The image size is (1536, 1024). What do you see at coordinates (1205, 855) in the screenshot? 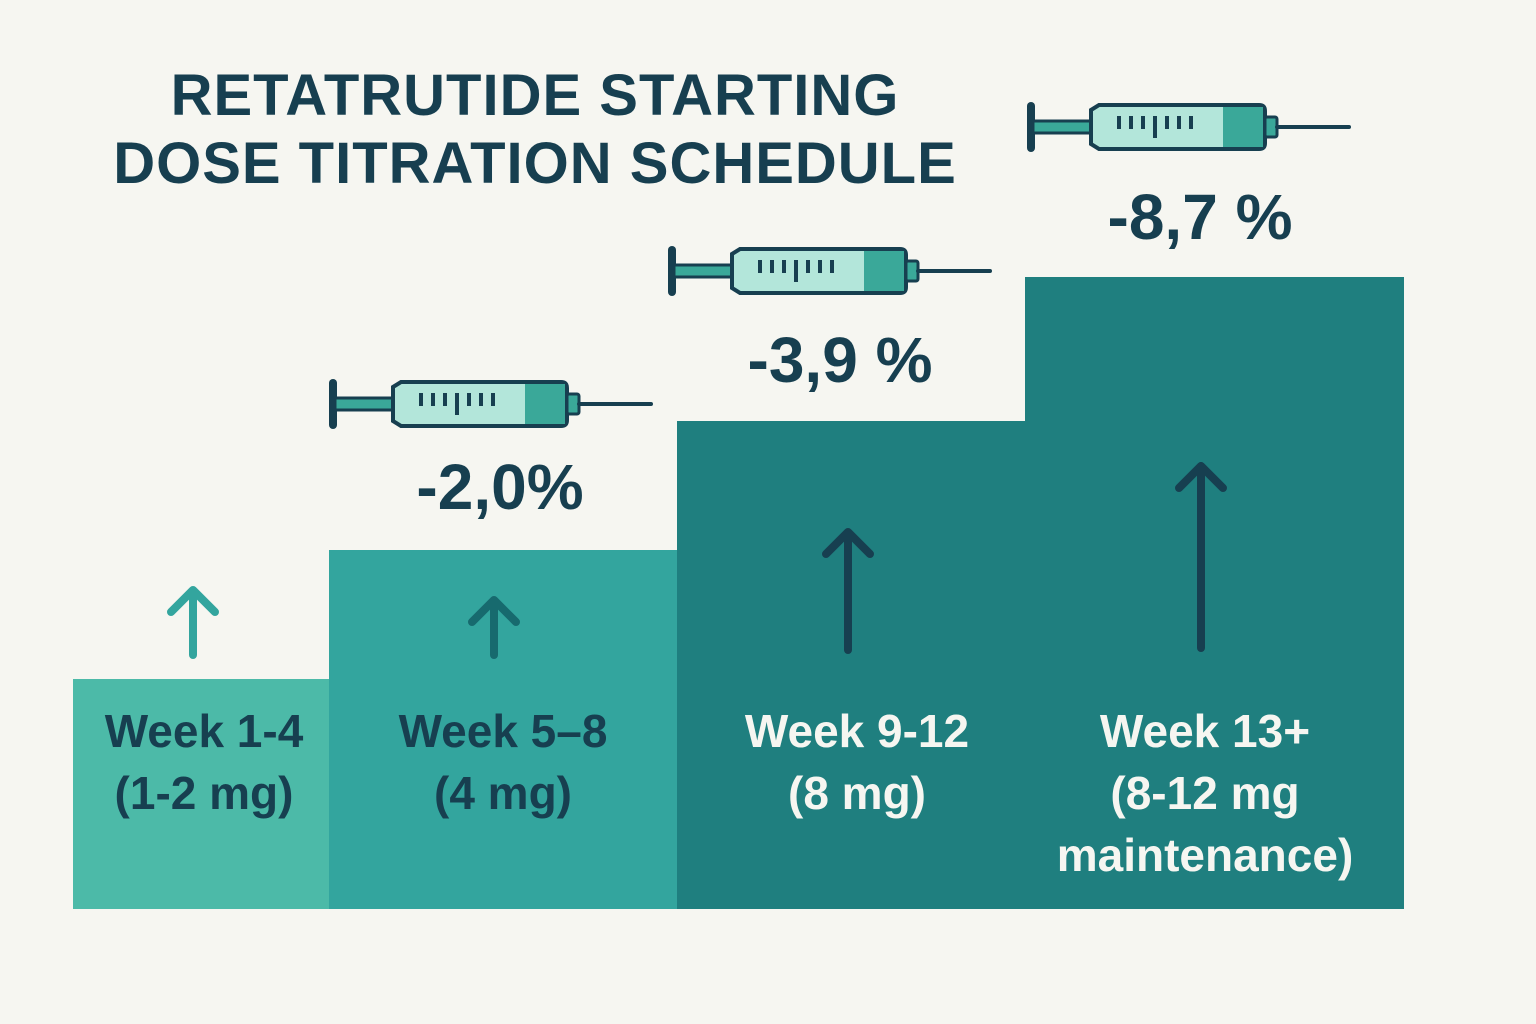
I see `dose-label-line-2: maintenance)` at bounding box center [1205, 855].